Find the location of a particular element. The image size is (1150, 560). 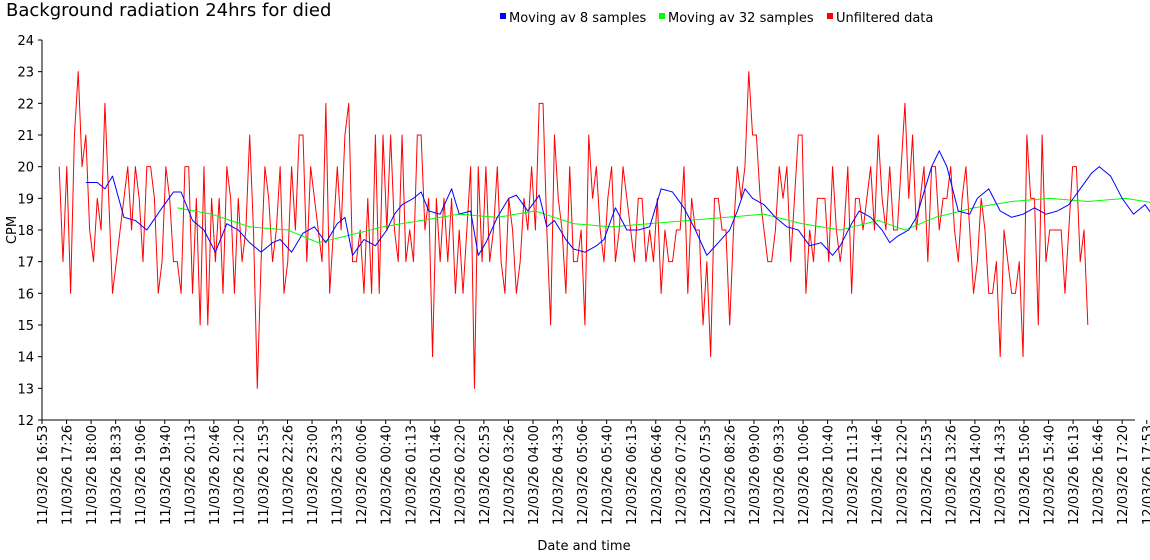

x-tick-label: 12/03/26 09:33 is located at coordinates (780, 475).